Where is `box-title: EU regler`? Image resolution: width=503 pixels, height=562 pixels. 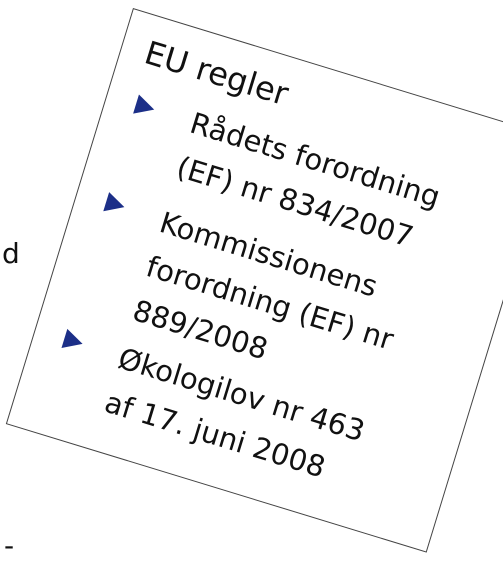
box-title: EU regler is located at coordinates (216, 73).